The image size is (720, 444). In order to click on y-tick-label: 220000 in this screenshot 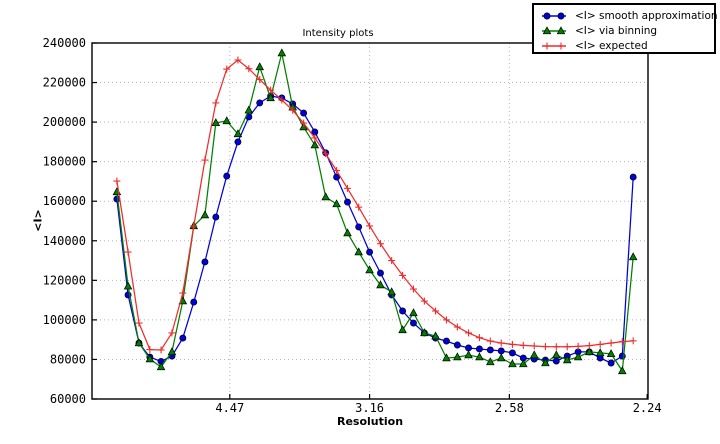, I will do `click(64, 83)`.